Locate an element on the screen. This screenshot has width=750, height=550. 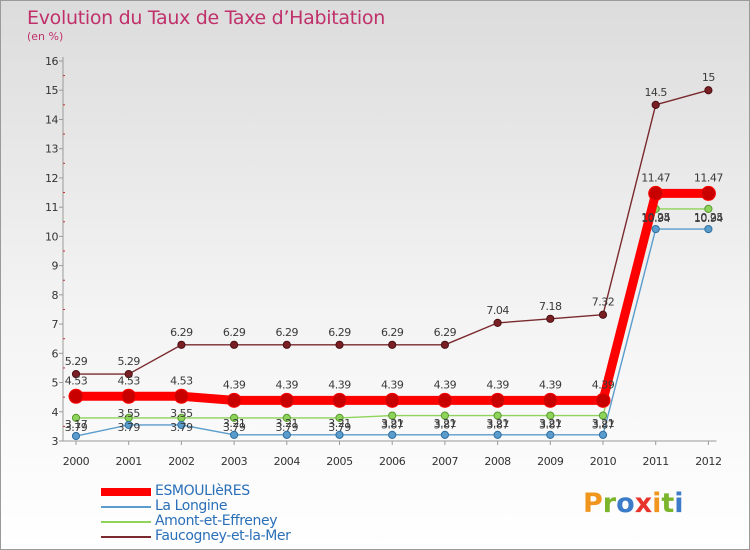
y-tick-label: 5 is located at coordinates (55, 383).